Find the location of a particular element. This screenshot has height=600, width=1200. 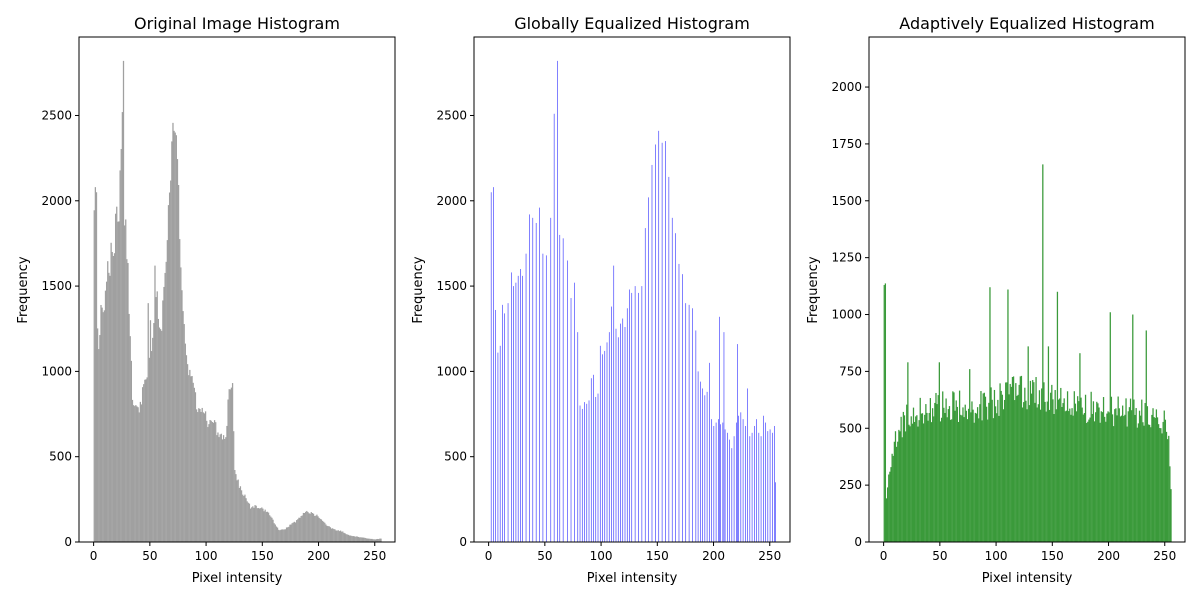

x-tick-label: 0 is located at coordinates (94, 556).